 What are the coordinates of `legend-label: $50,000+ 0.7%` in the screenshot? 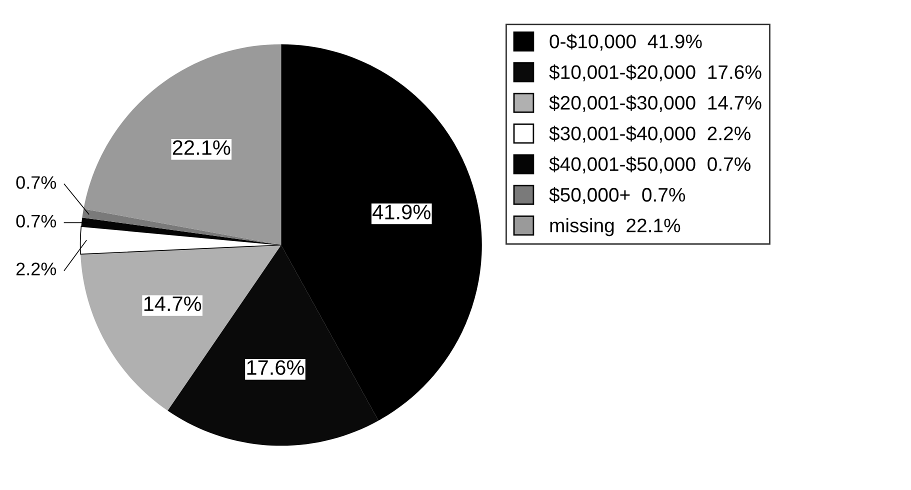 It's located at (617, 195).